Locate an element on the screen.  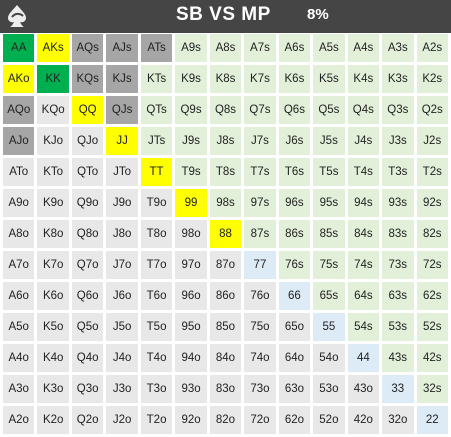
hand-cell-43s: 43s is located at coordinates (397, 358).